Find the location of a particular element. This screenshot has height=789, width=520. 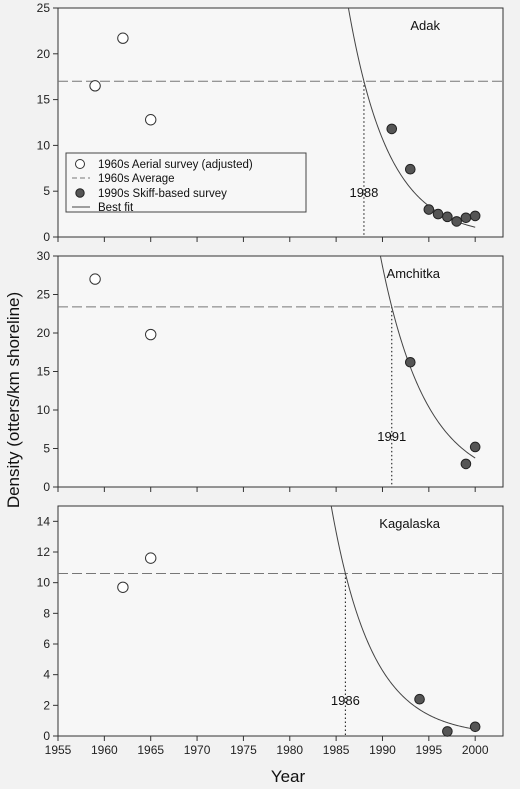

legend-aerial-marker is located at coordinates (80, 164).